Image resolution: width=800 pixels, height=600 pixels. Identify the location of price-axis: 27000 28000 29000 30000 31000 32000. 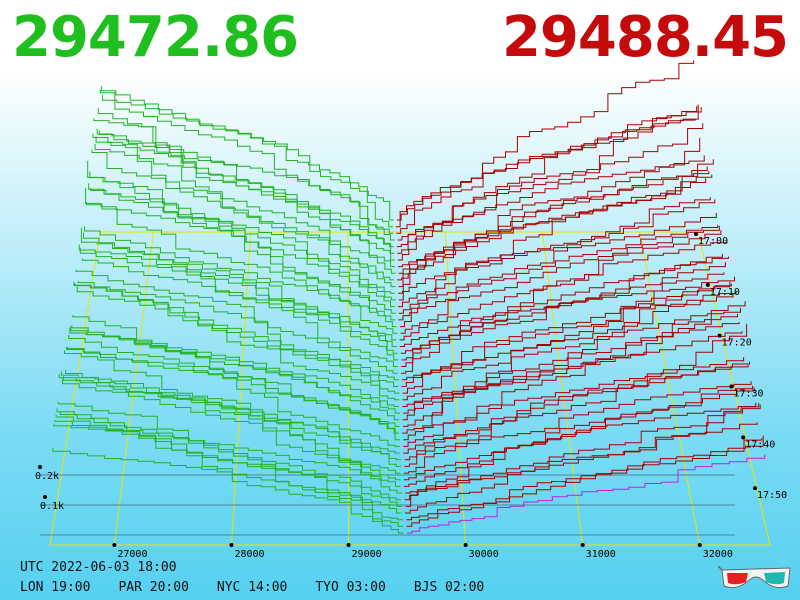
(422, 551).